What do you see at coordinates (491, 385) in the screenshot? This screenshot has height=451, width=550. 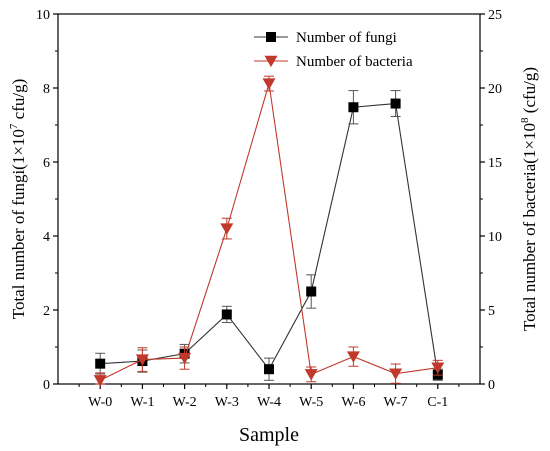 I see `y-right-tick-label: 0` at bounding box center [491, 385].